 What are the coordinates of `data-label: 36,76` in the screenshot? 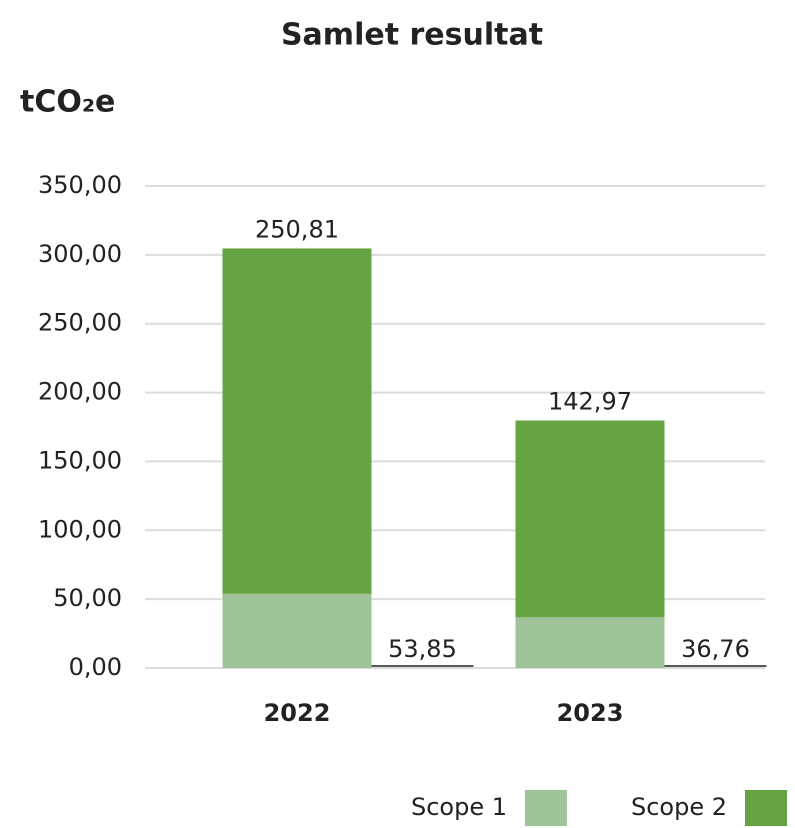 It's located at (715, 649).